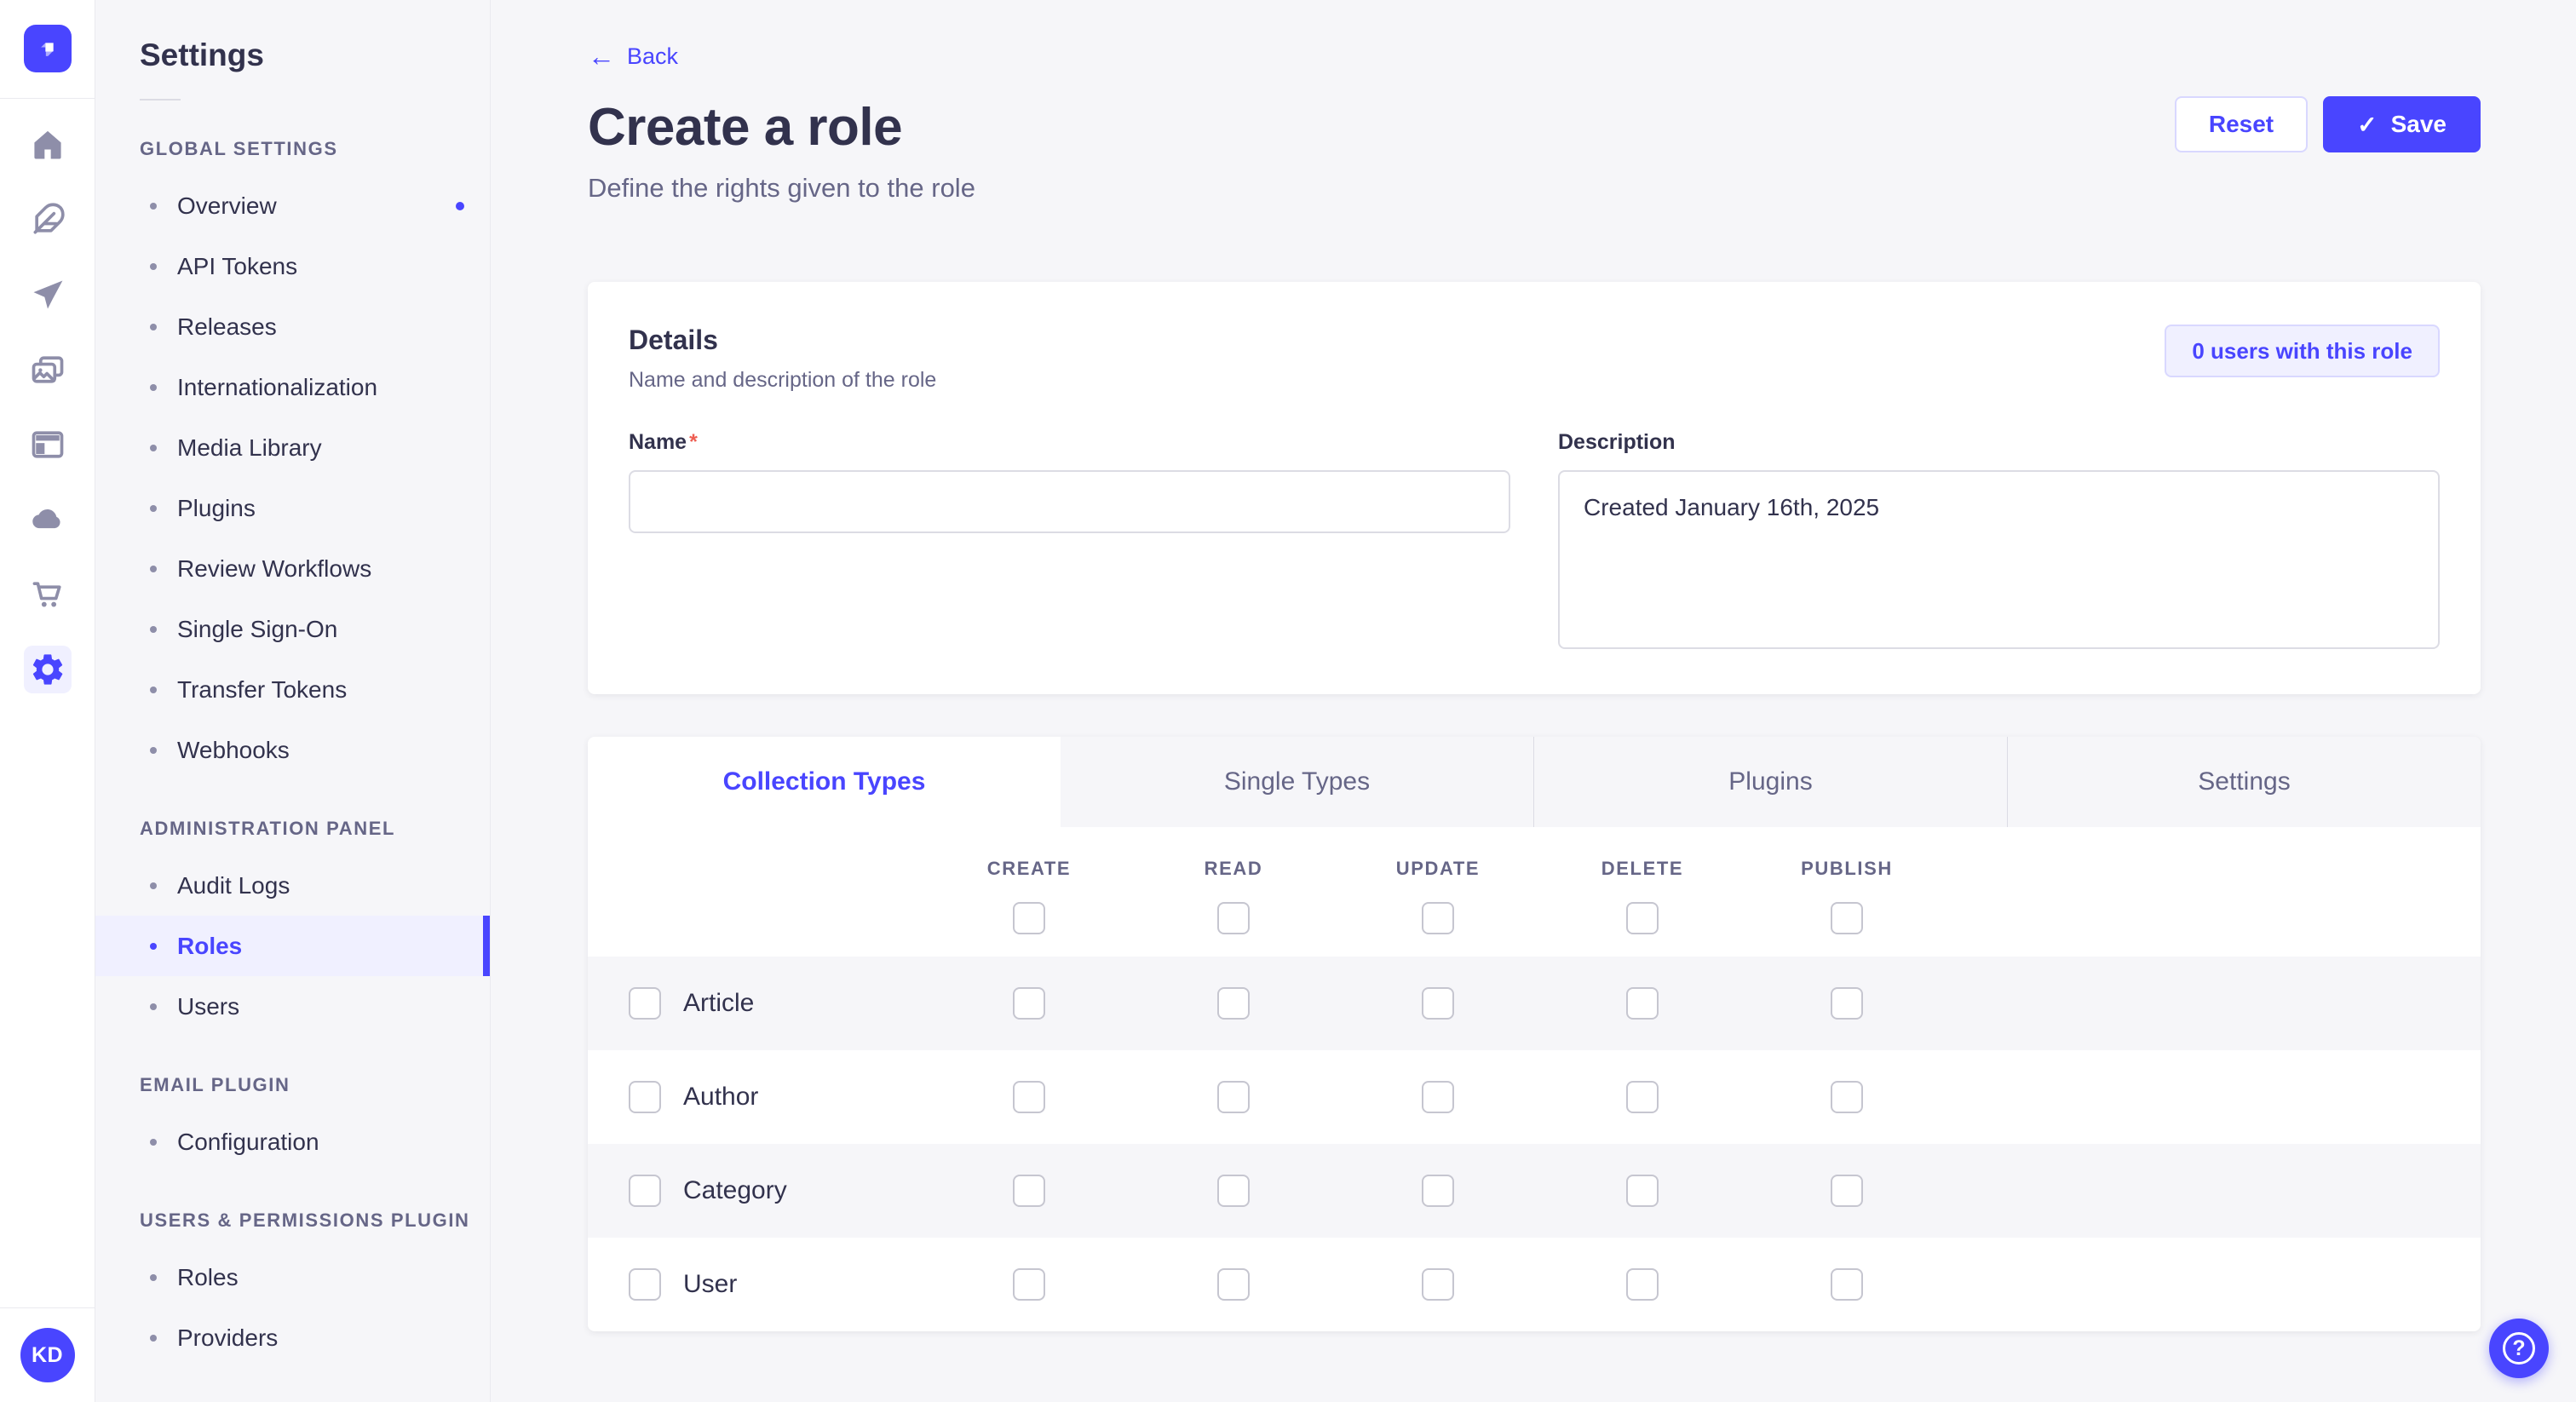  Describe the element at coordinates (292, 946) in the screenshot. I see `sidebar-item-roles-admin: Roles` at that location.